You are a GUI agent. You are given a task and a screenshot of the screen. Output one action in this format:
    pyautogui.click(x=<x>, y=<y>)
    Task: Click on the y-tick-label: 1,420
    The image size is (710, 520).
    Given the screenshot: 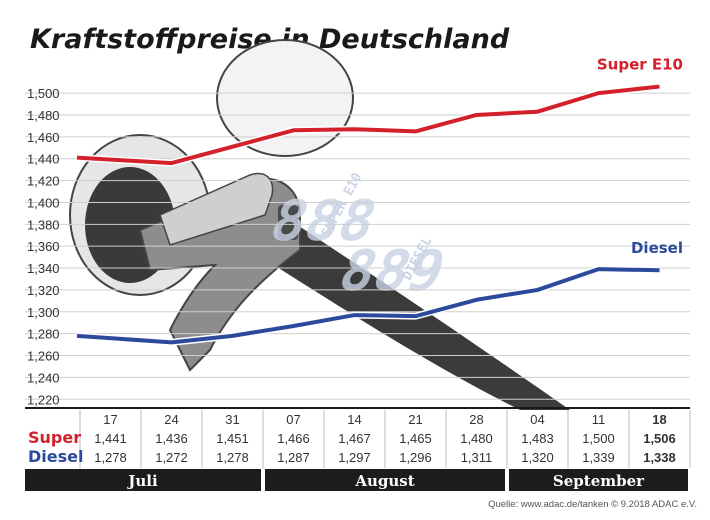 What is the action you would take?
    pyautogui.click(x=43, y=181)
    